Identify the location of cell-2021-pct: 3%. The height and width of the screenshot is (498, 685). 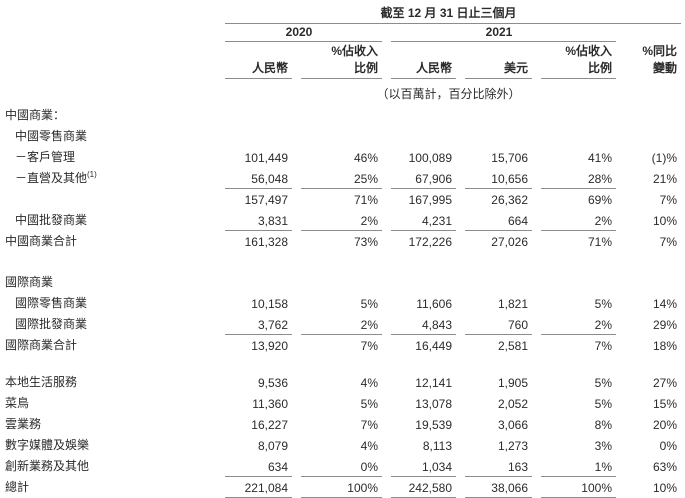
(603, 446).